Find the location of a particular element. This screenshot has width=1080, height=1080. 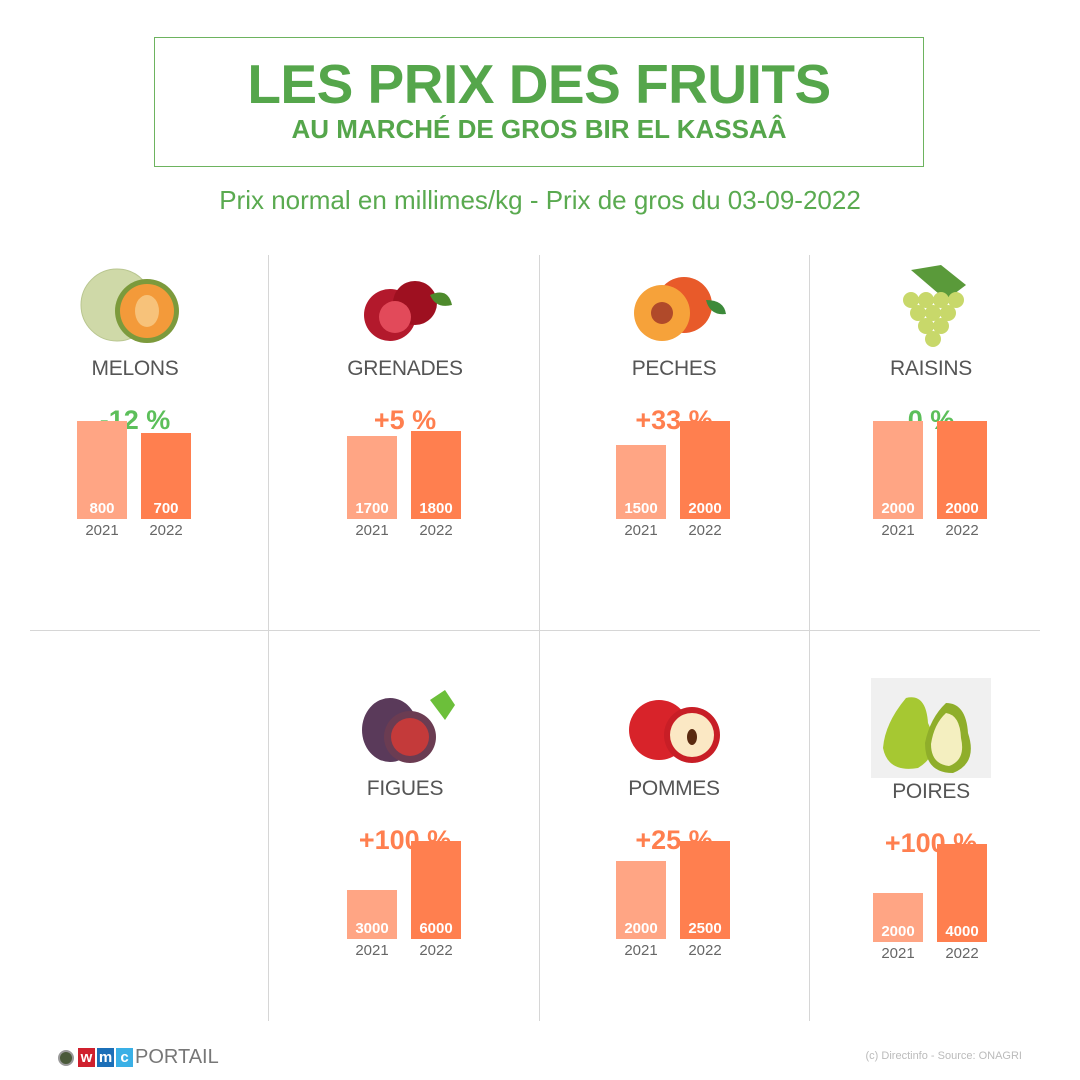

fruit-panel-grenades: GRENADES +5 % 1700 2021 1800 2022 is located at coordinates (405, 425).